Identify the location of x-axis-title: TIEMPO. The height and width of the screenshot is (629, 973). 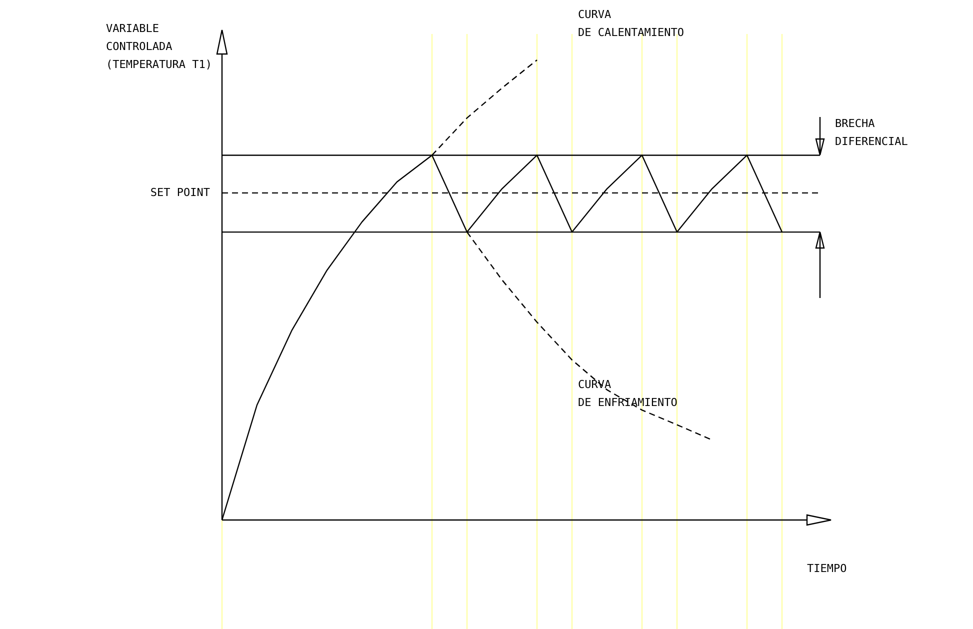
(827, 569).